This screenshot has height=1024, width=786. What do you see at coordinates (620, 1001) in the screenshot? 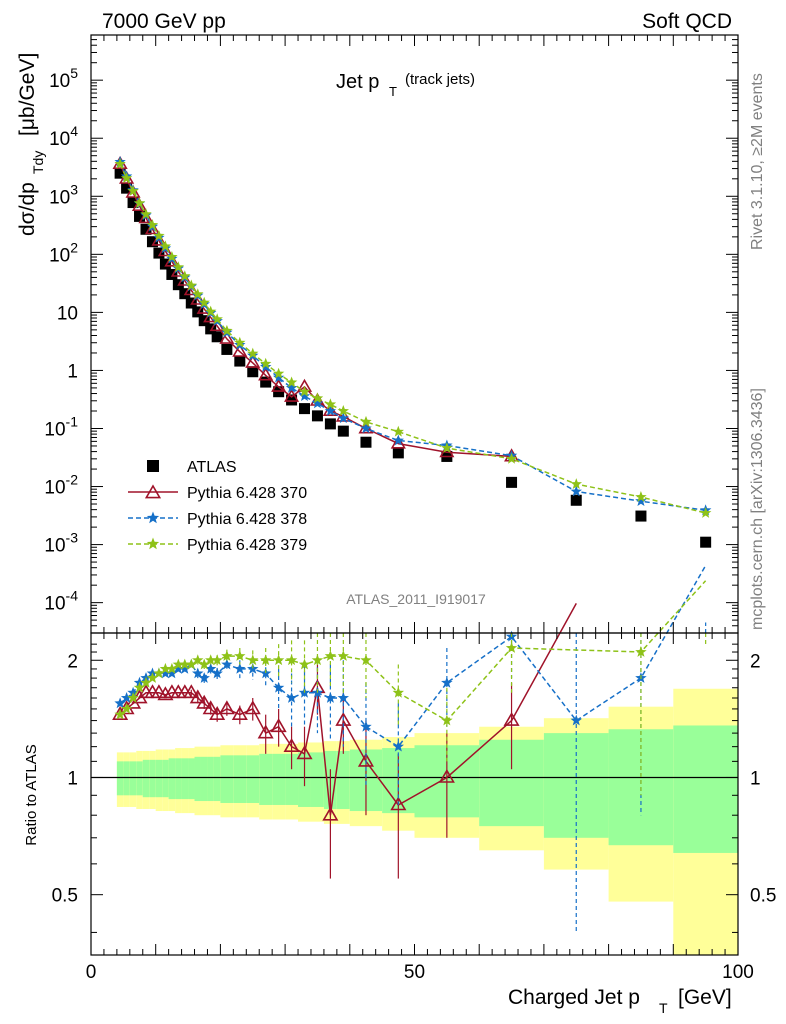
I see `ratio-xlabel: Charged Jet p T [GeV]` at bounding box center [620, 1001].